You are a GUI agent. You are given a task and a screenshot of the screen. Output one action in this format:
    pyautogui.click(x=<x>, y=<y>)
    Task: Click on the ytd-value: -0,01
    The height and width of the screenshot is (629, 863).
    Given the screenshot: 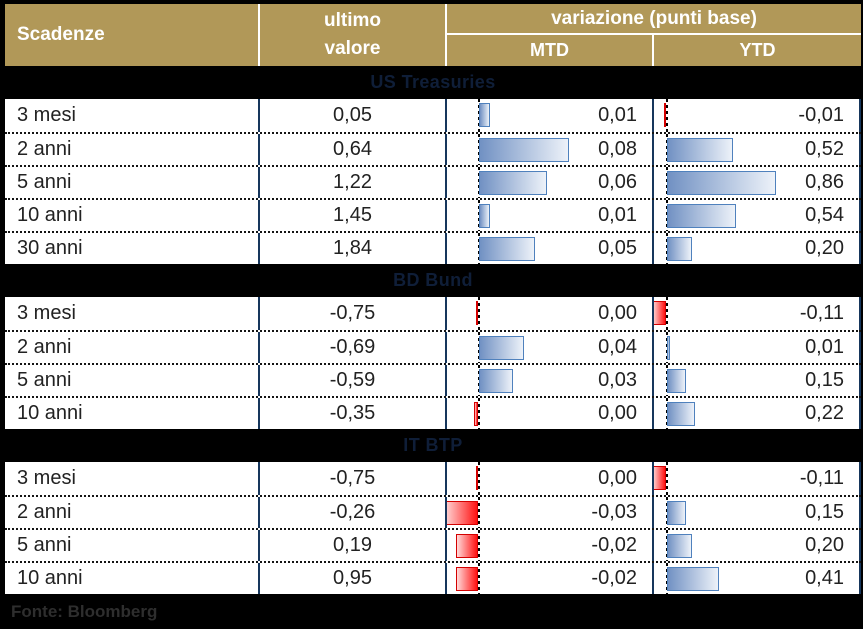 What is the action you would take?
    pyautogui.click(x=821, y=115)
    